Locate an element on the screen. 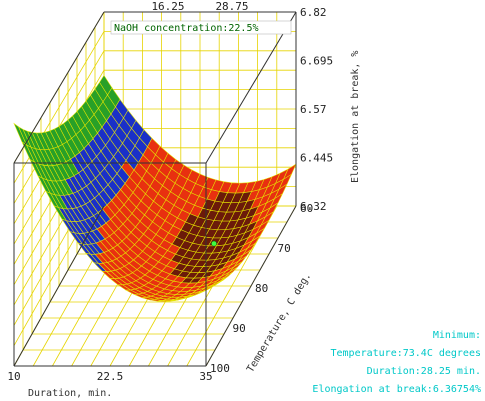 This screenshot has width=485, height=401. minimum-elongation: Elongation at break:6.36754% is located at coordinates (396, 389).